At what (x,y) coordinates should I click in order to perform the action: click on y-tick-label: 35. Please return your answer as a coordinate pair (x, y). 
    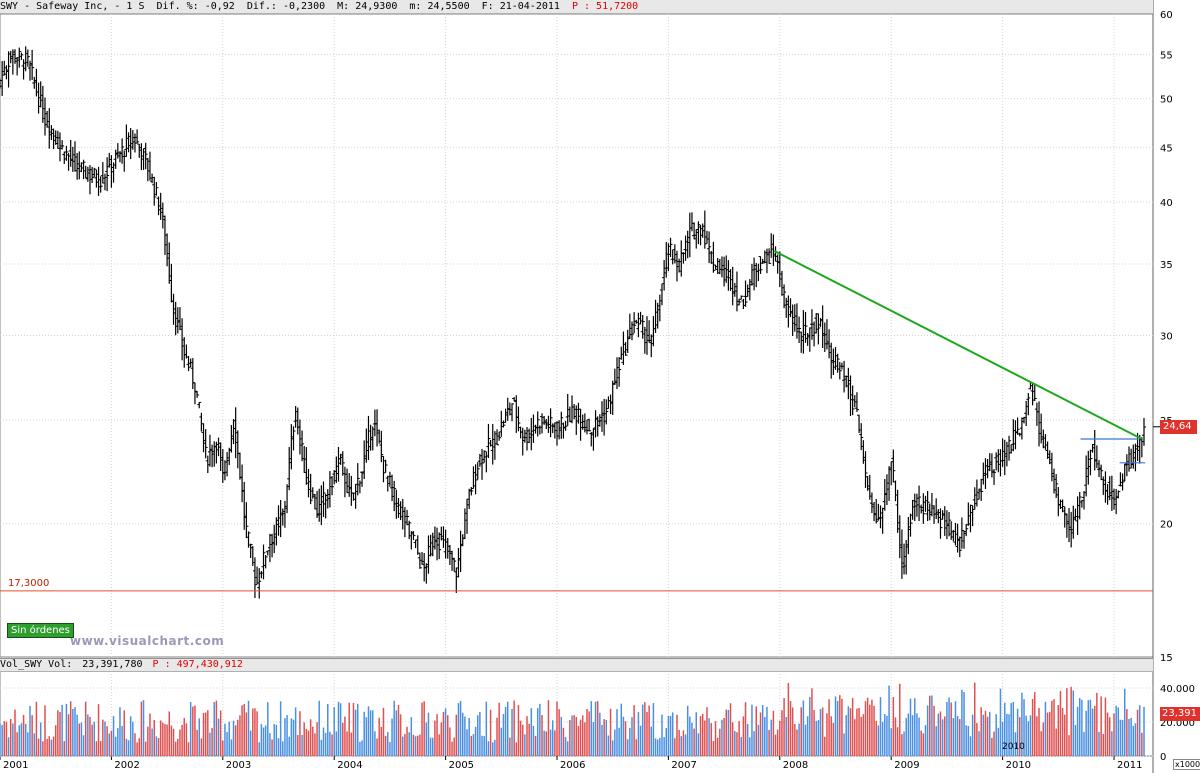
    Looking at the image, I should click on (1166, 265).